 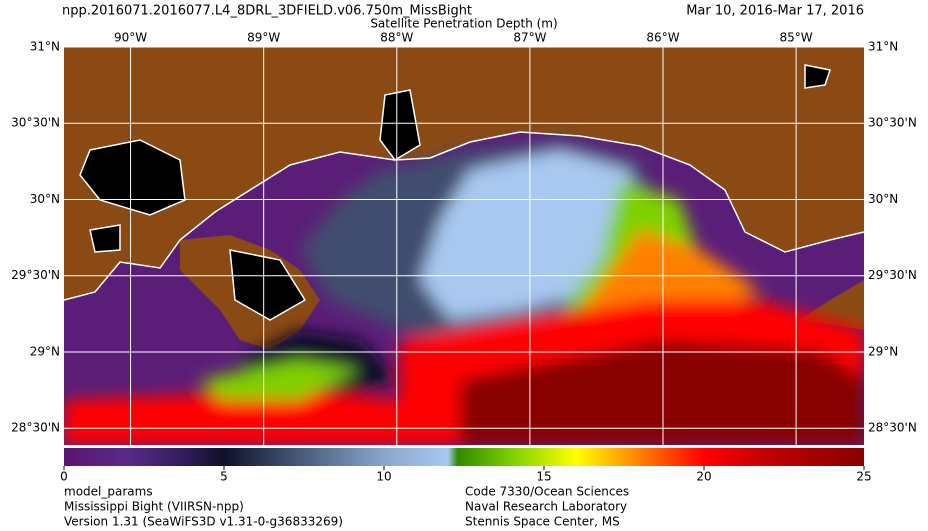 What do you see at coordinates (662, 38) in the screenshot?
I see `lon-label: 86°W` at bounding box center [662, 38].